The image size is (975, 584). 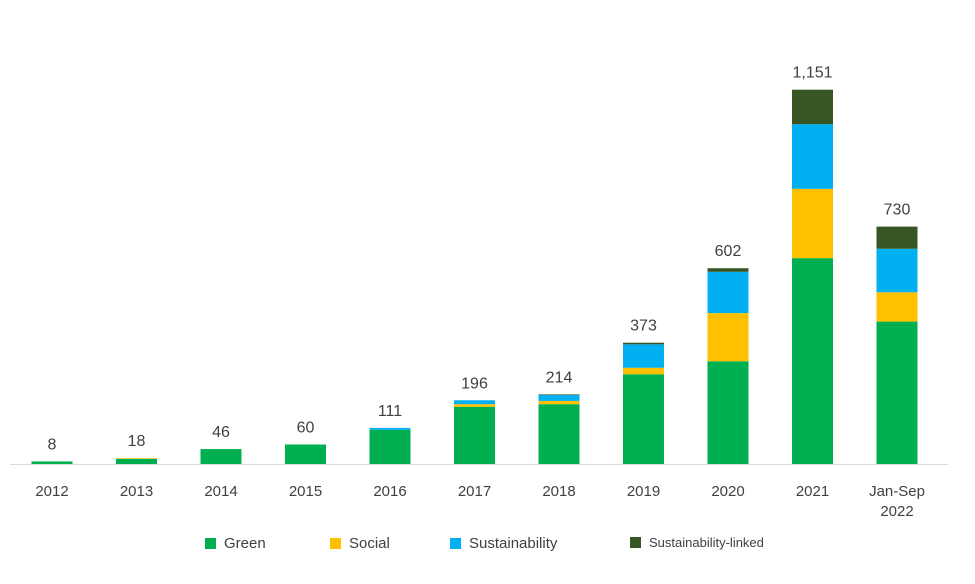 What do you see at coordinates (812, 73) in the screenshot?
I see `total-label: 1,151` at bounding box center [812, 73].